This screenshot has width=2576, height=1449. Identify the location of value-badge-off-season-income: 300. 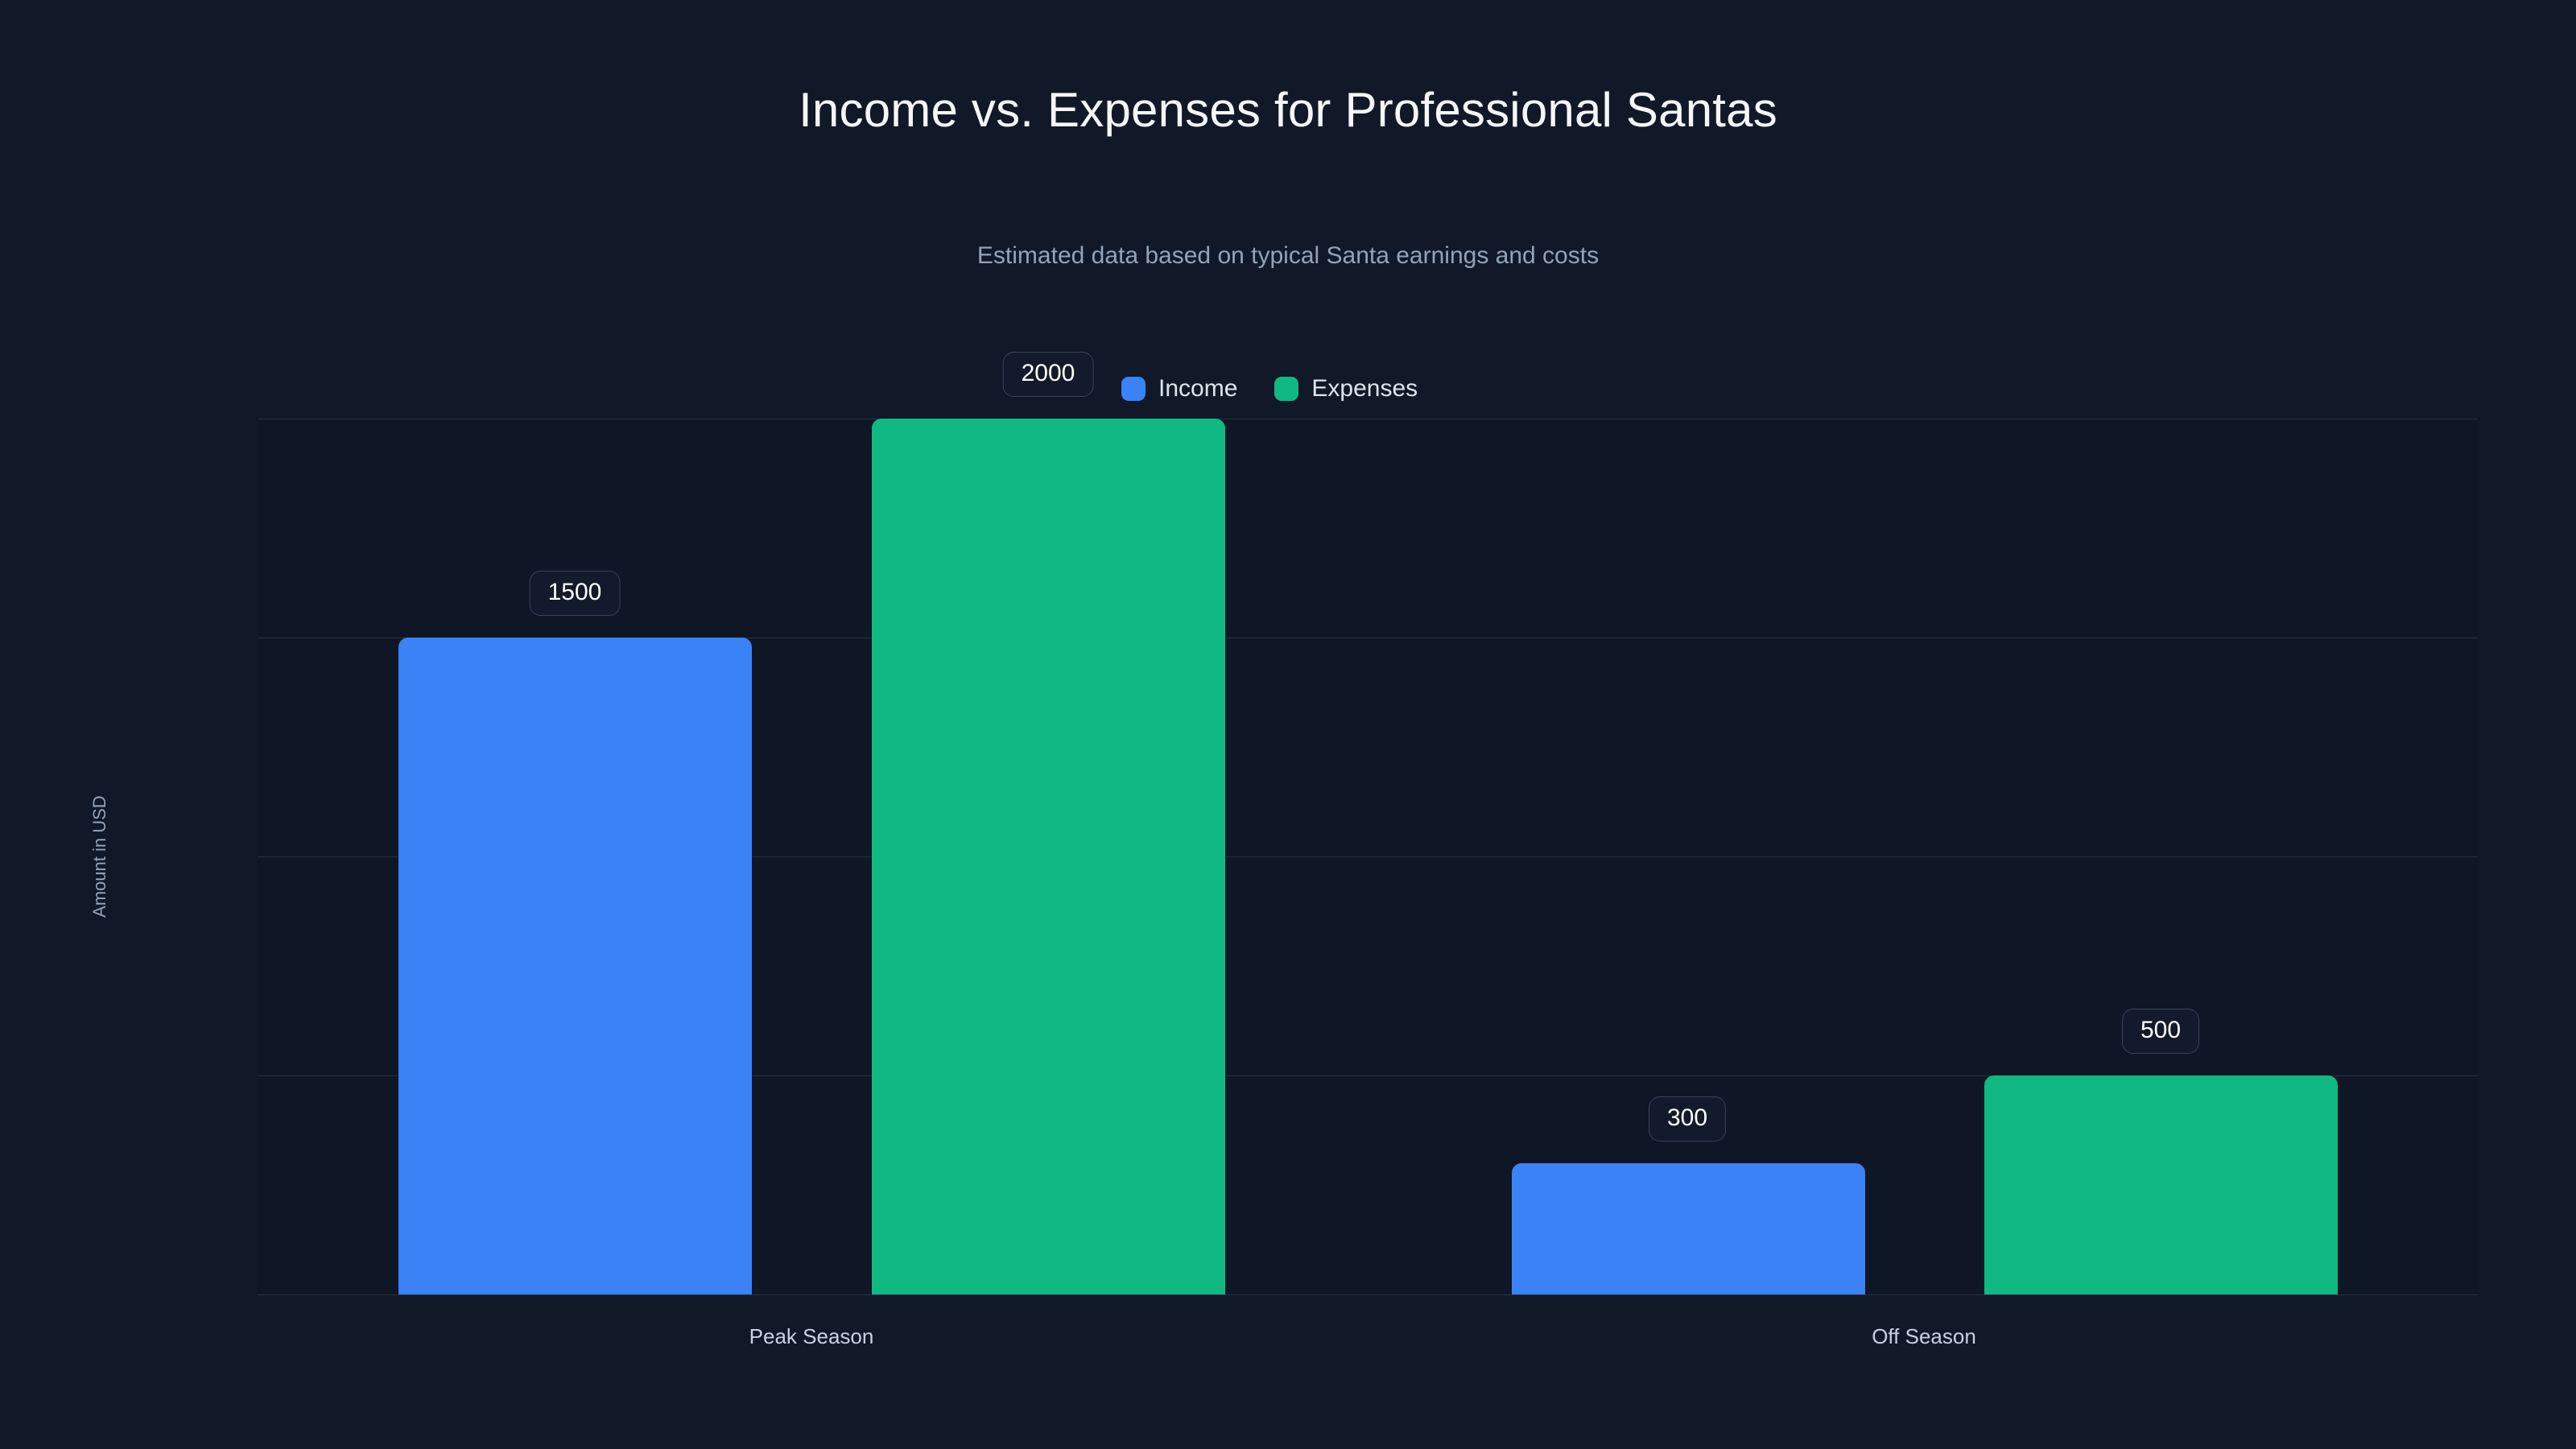
(1688, 1118).